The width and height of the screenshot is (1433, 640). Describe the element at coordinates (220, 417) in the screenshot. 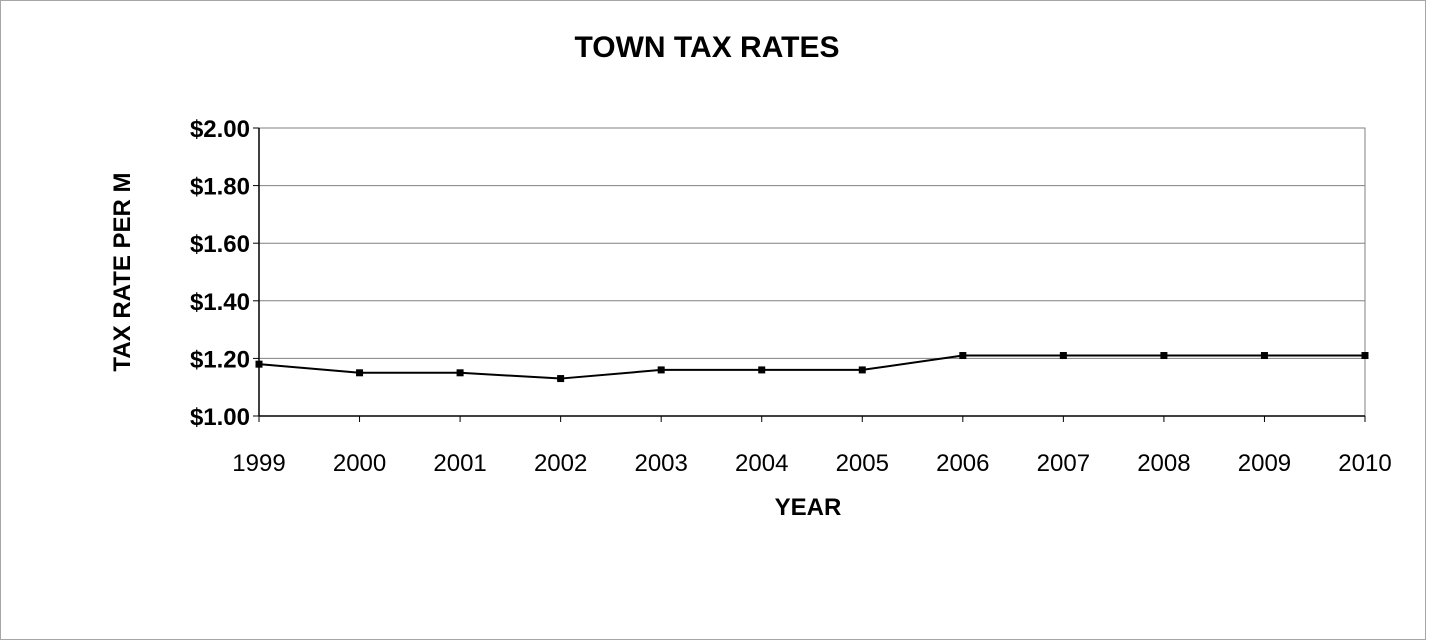

I see `y-tick-label: $1.00` at that location.